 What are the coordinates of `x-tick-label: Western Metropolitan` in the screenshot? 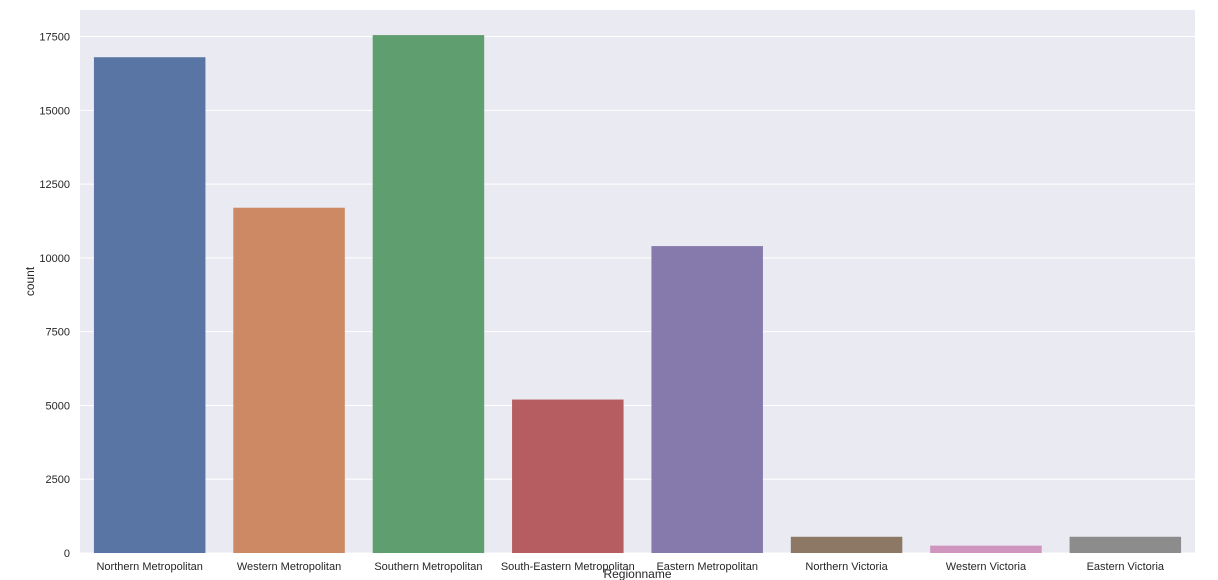 It's located at (289, 567).